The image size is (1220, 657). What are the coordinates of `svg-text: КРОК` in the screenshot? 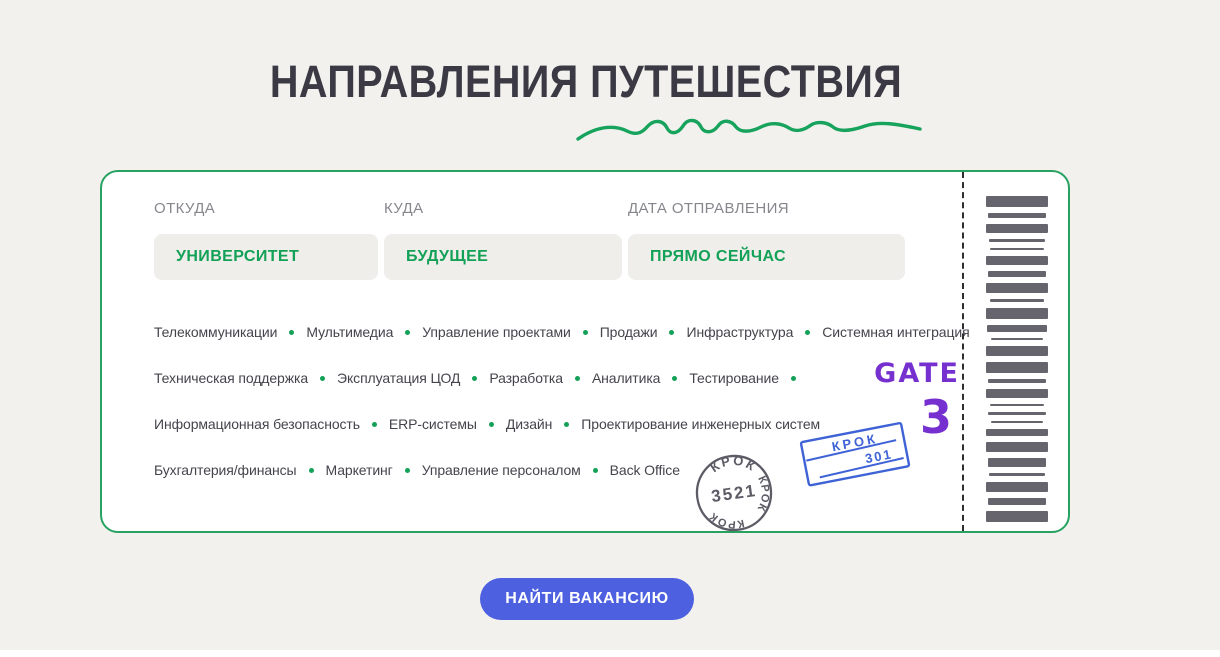 It's located at (733, 464).